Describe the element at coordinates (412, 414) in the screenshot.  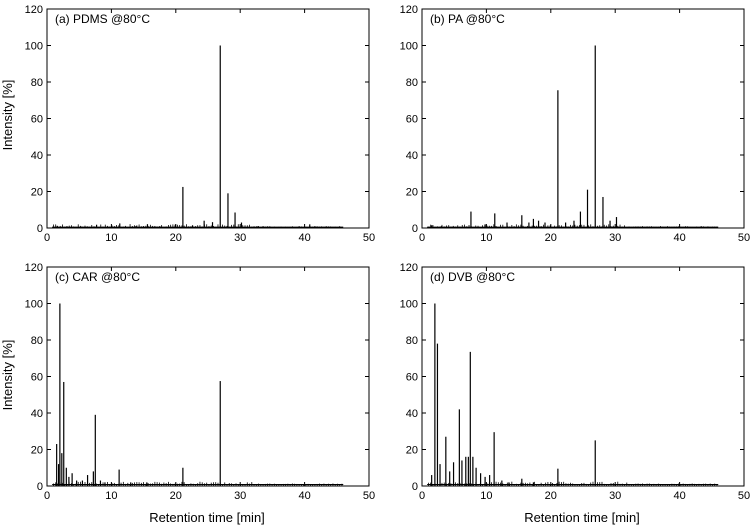
I see `y-tick-label-d-2: 40` at that location.